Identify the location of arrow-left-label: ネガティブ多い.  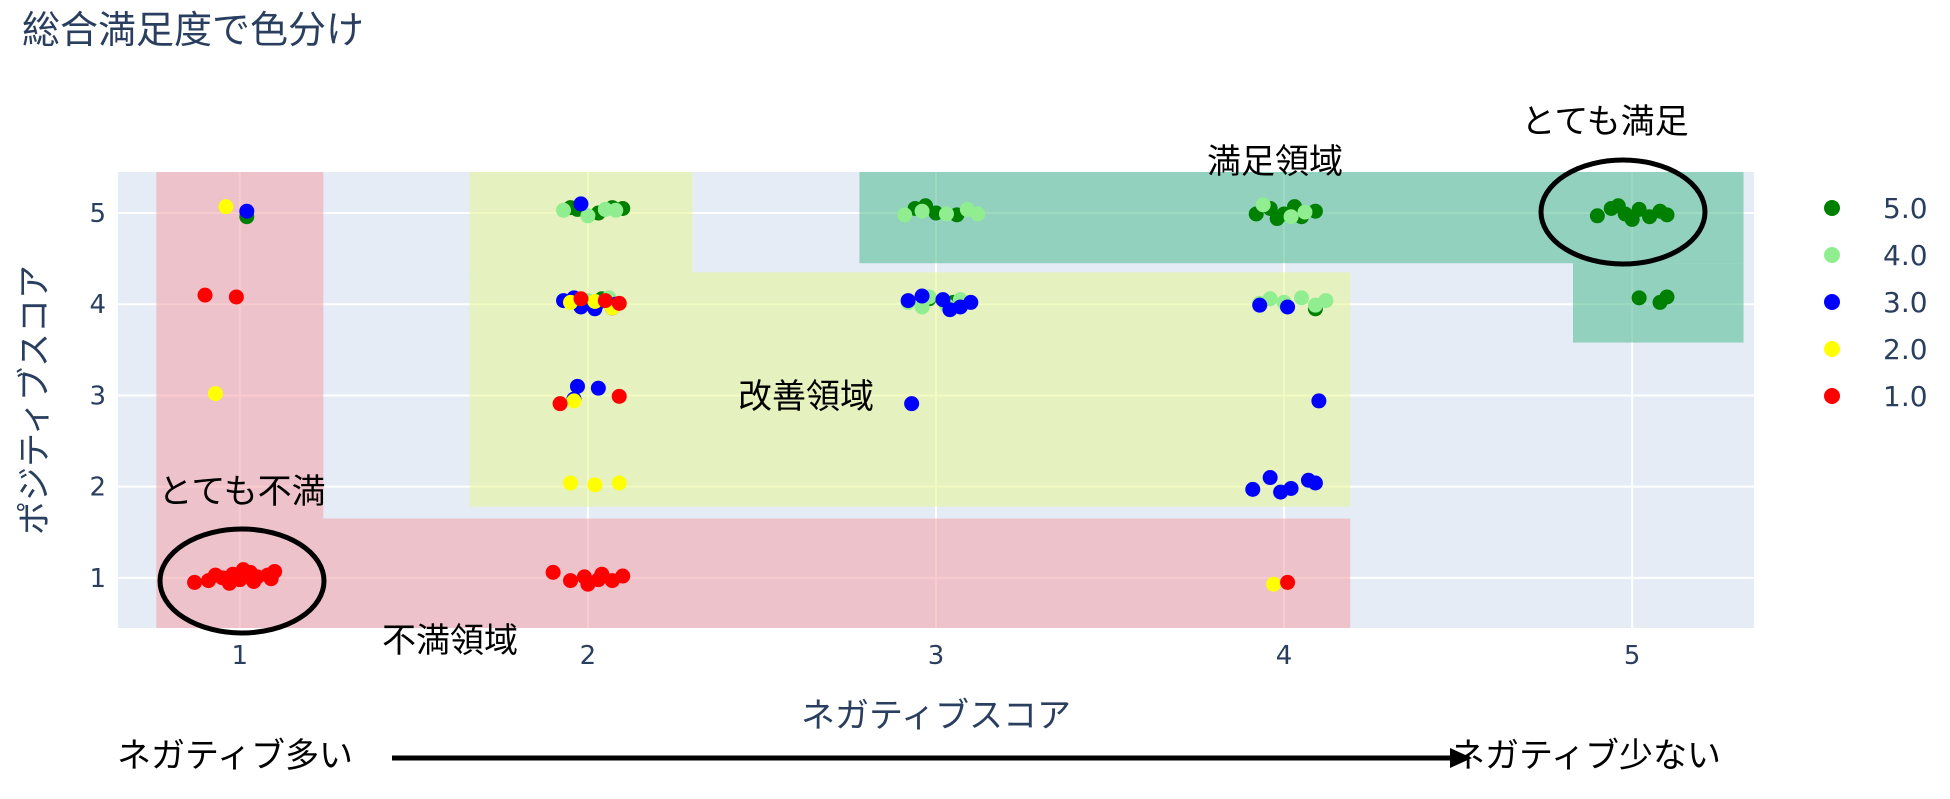
(235, 756).